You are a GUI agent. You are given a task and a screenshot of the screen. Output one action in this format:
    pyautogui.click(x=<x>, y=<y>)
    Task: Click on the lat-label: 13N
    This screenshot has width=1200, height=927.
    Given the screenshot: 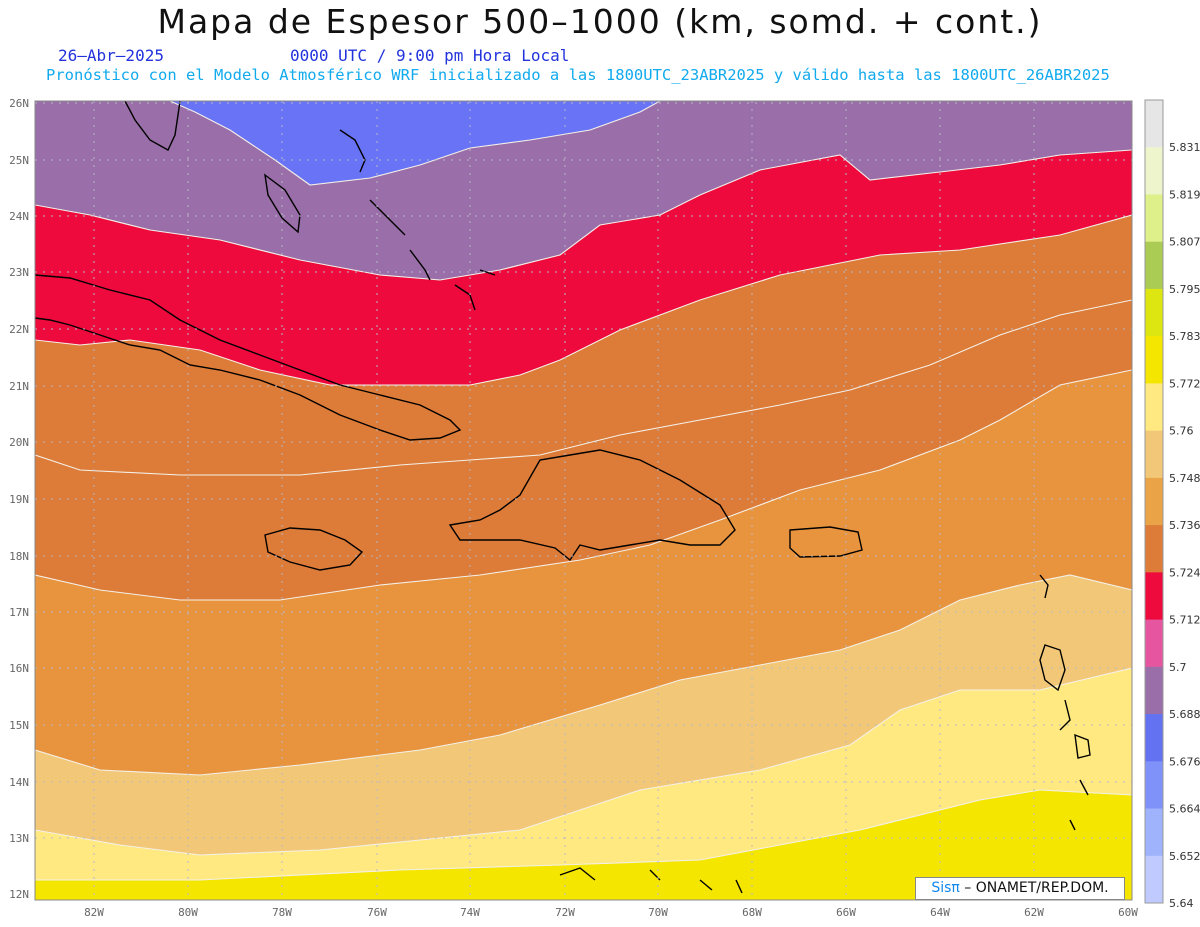 What is the action you would take?
    pyautogui.click(x=19, y=838)
    